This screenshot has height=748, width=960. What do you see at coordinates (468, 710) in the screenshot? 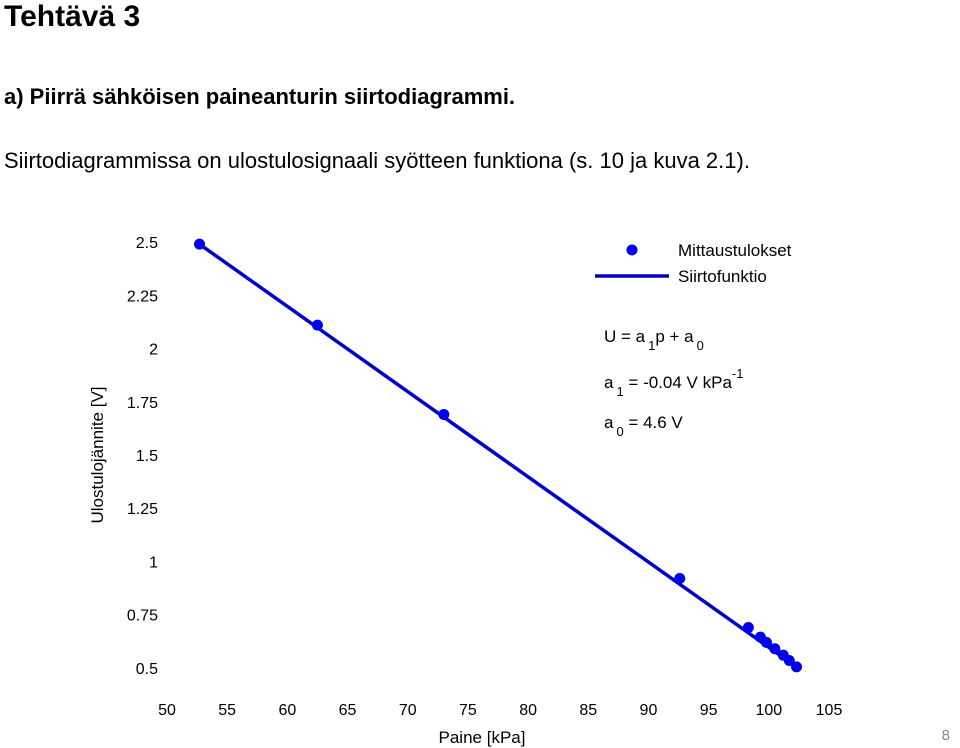
I see `x-tick-label: 75` at bounding box center [468, 710].